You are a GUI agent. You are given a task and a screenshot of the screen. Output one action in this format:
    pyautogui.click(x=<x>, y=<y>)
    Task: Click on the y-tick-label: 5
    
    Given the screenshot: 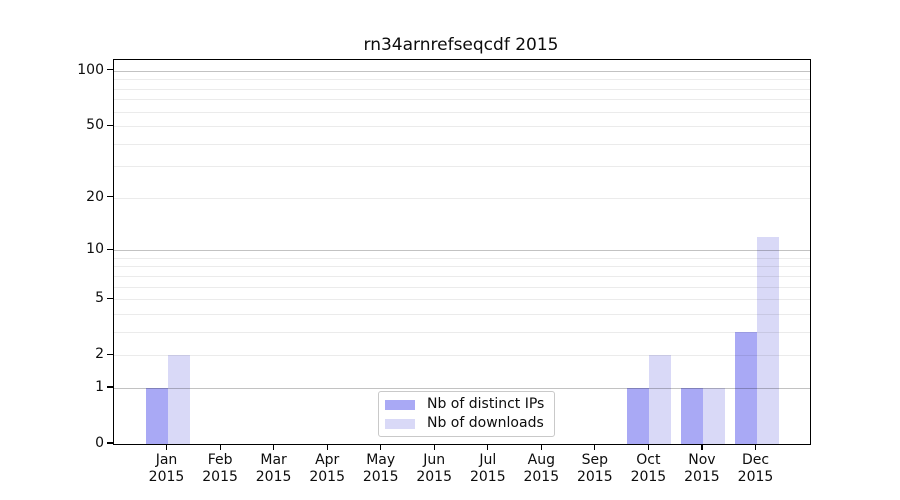 What is the action you would take?
    pyautogui.click(x=99, y=298)
    